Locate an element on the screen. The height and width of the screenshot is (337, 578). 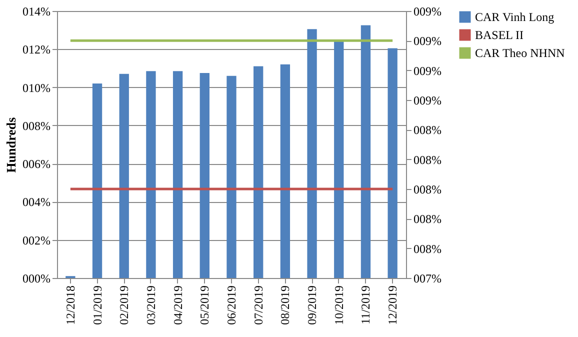
legend-label: BASEL II is located at coordinates (499, 35).